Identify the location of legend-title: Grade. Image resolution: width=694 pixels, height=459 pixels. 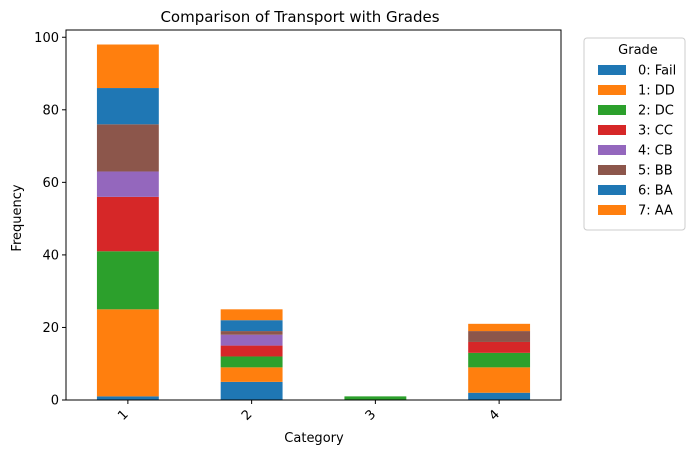
(638, 50).